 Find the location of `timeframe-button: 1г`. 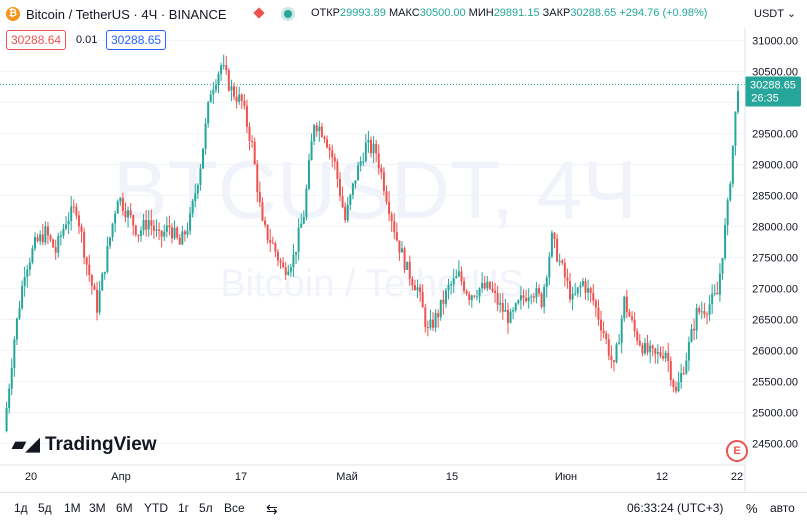

timeframe-button: 1г is located at coordinates (184, 508).